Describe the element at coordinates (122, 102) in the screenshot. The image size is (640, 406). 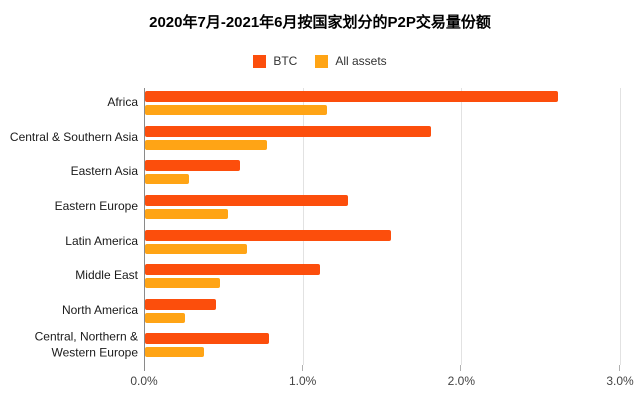
I see `category-label: Africa` at that location.